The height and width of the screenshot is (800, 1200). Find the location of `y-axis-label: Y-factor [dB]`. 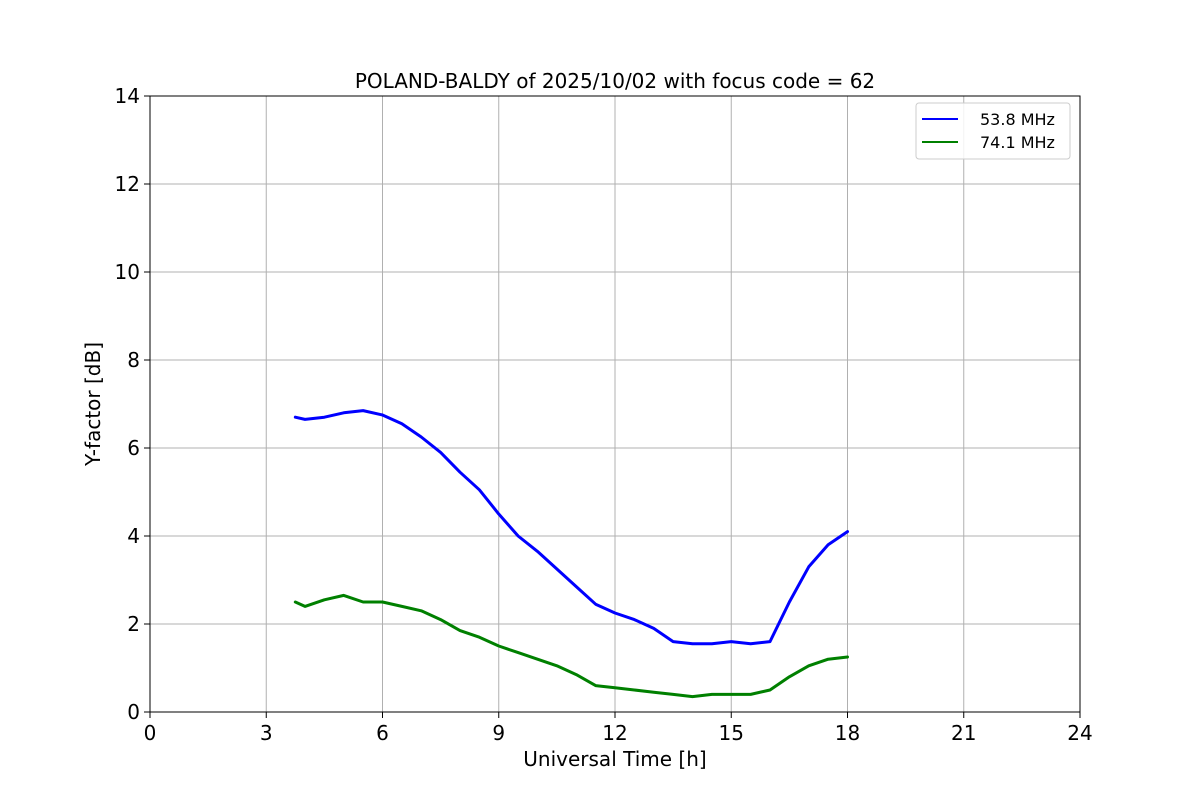

y-axis-label: Y-factor [dB] is located at coordinates (93, 404).